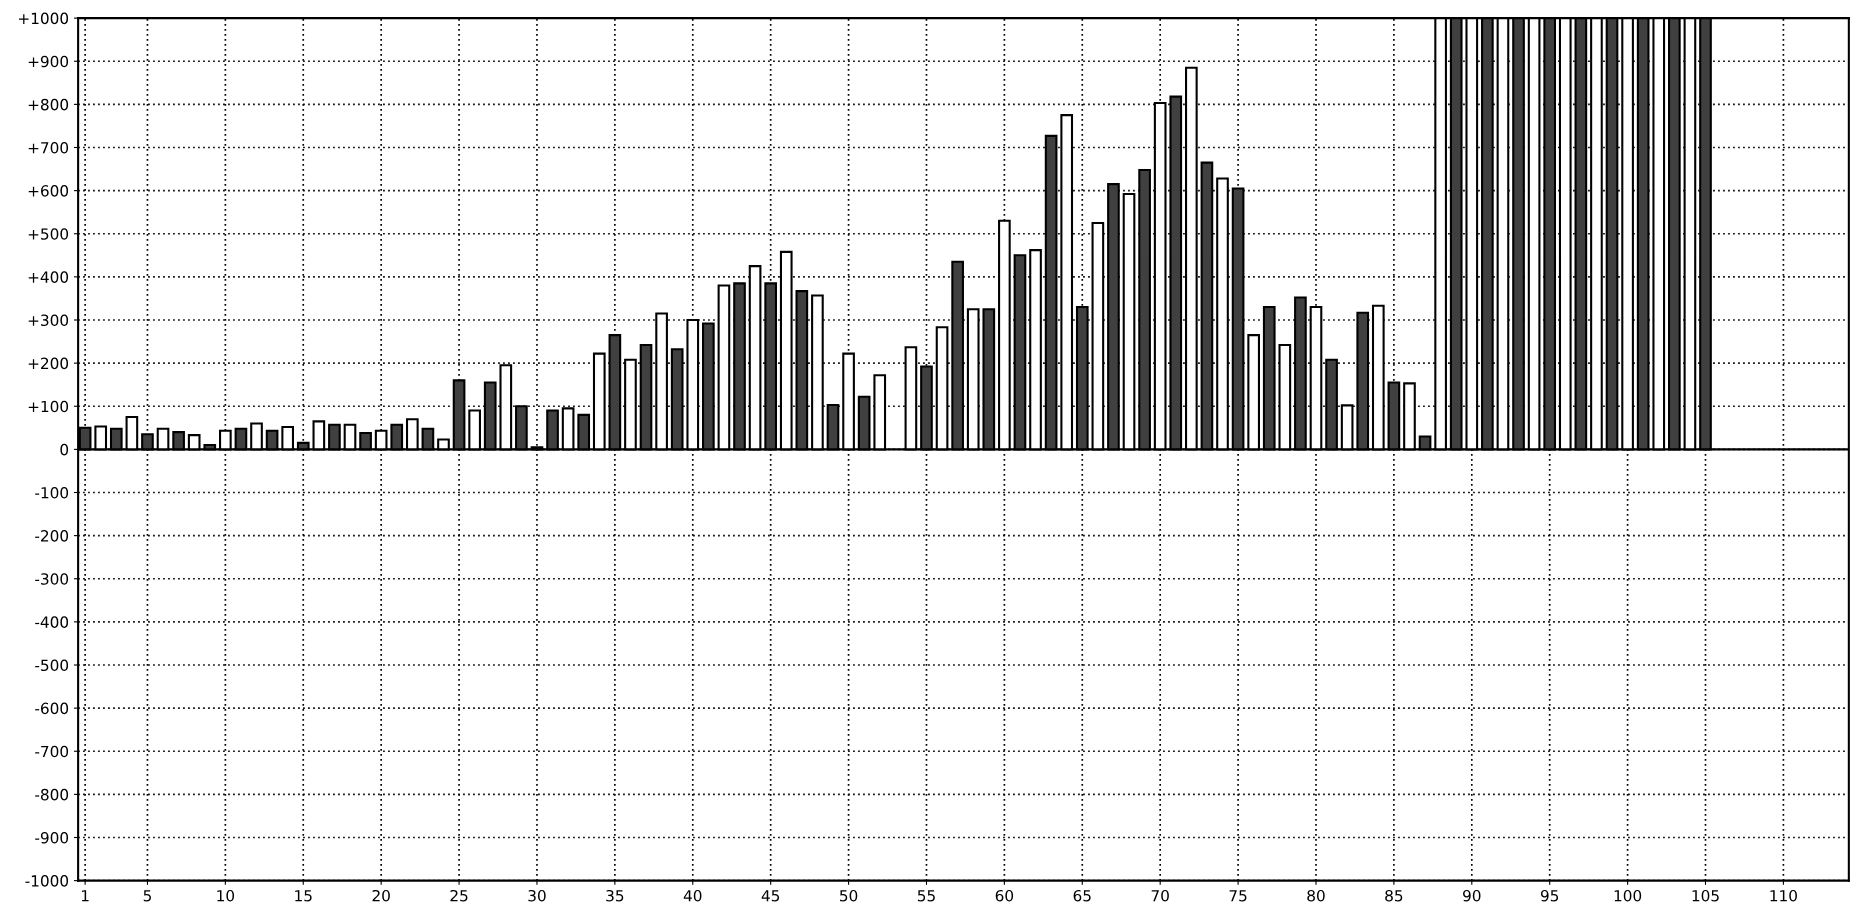 This screenshot has width=1860, height=906. Describe the element at coordinates (849, 895) in the screenshot. I see `x-tick-label: 50` at that location.